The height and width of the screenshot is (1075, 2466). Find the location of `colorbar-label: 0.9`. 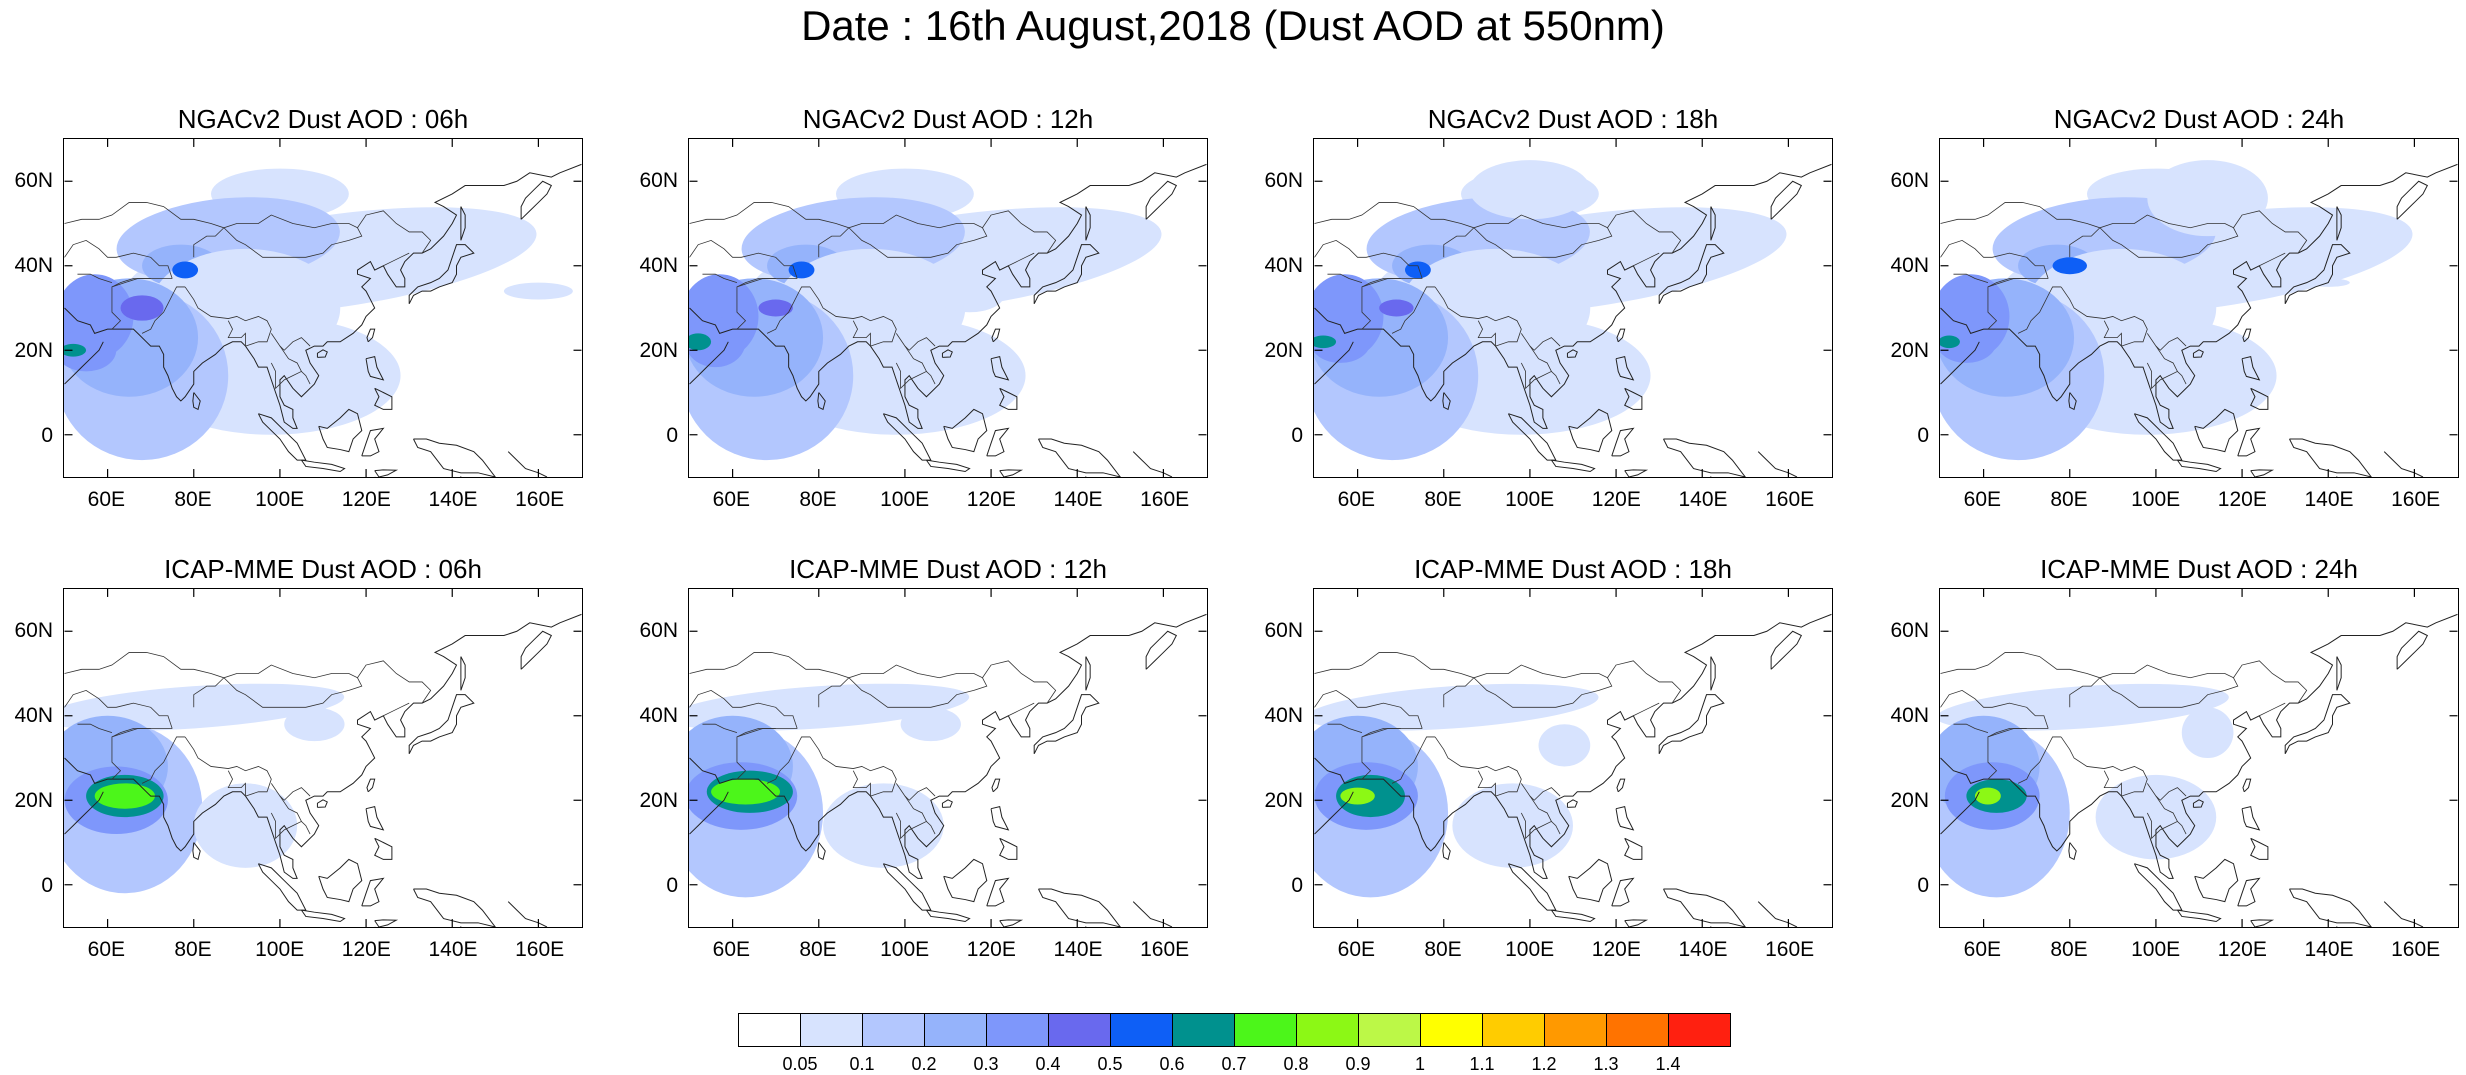

colorbar-label: 0.9 is located at coordinates (1358, 1064).